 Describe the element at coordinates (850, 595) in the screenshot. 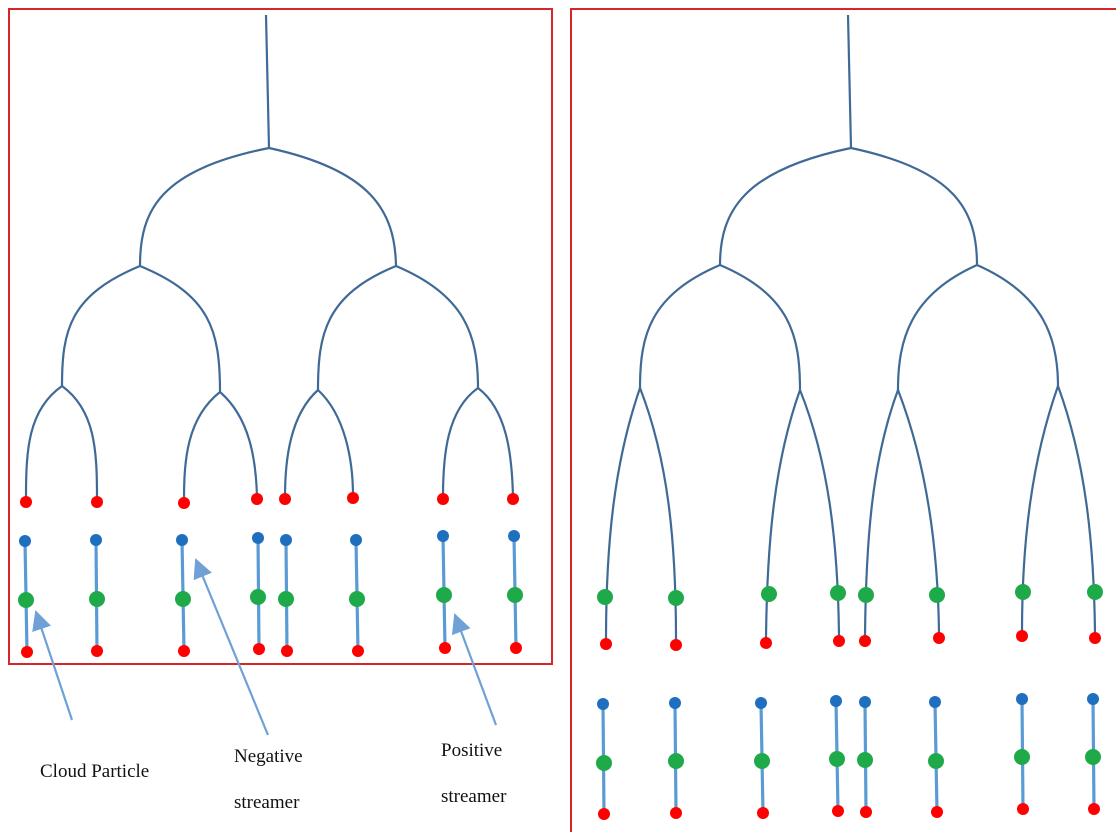

I see `right-leader-particles` at that location.